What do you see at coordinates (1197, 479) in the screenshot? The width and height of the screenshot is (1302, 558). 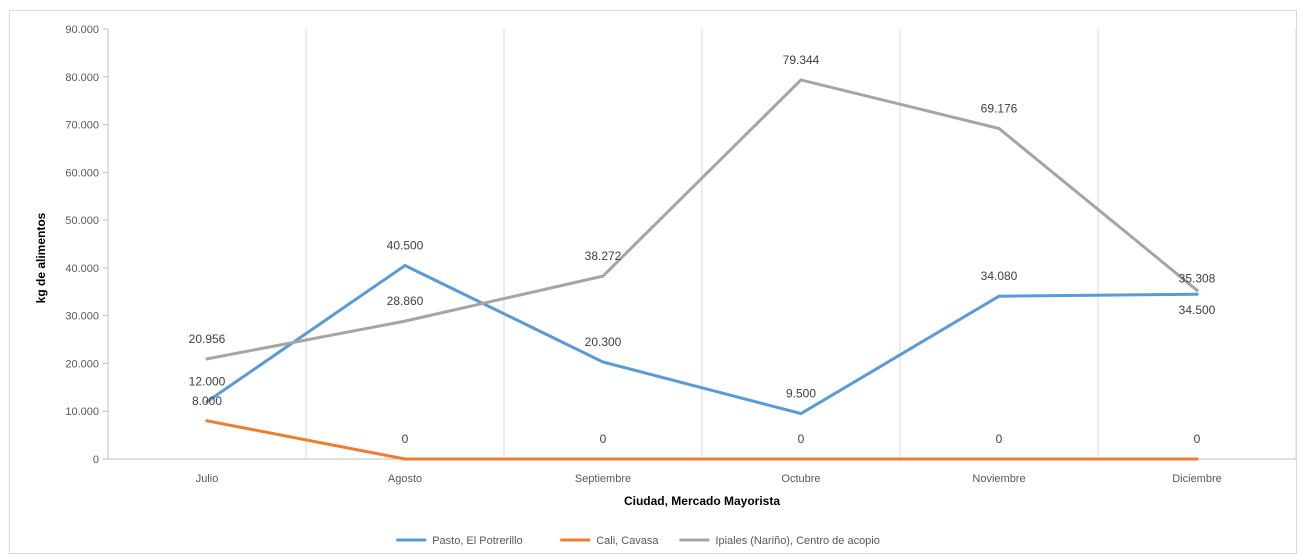 I see `x-tick-label: Diciembre` at bounding box center [1197, 479].